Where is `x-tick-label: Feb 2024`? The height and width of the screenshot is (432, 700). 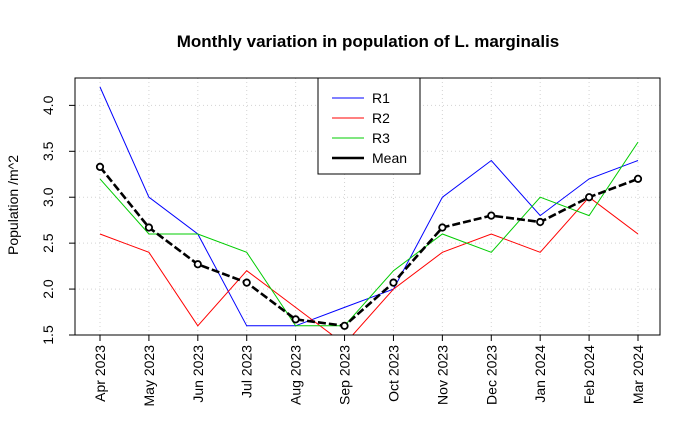
x-tick-label: Feb 2024 is located at coordinates (589, 374).